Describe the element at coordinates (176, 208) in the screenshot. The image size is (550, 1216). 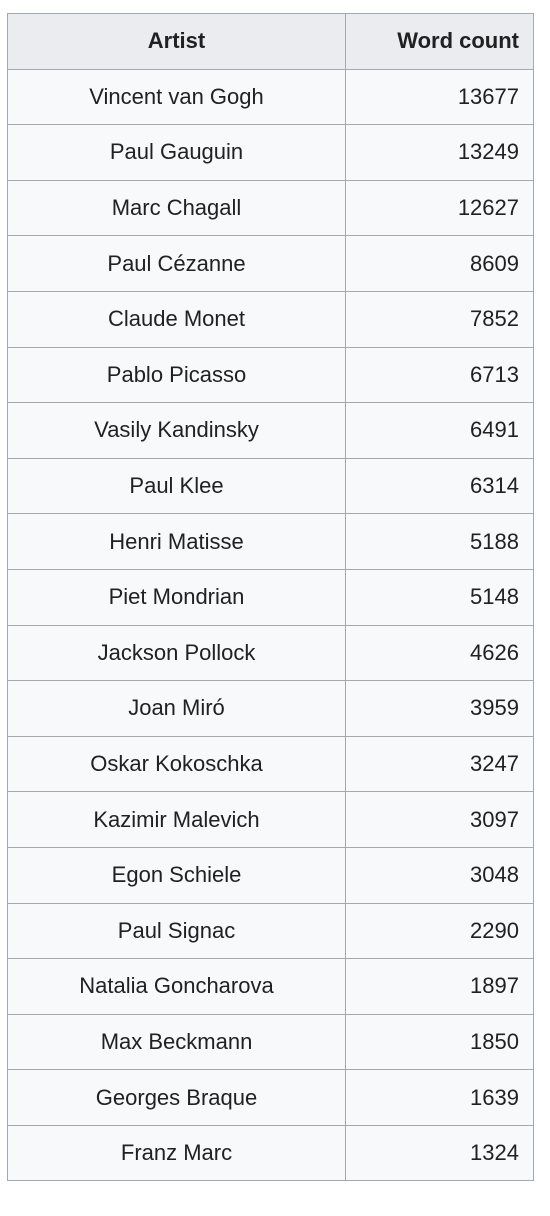
I see `artist-cell: Marc Chagall` at that location.